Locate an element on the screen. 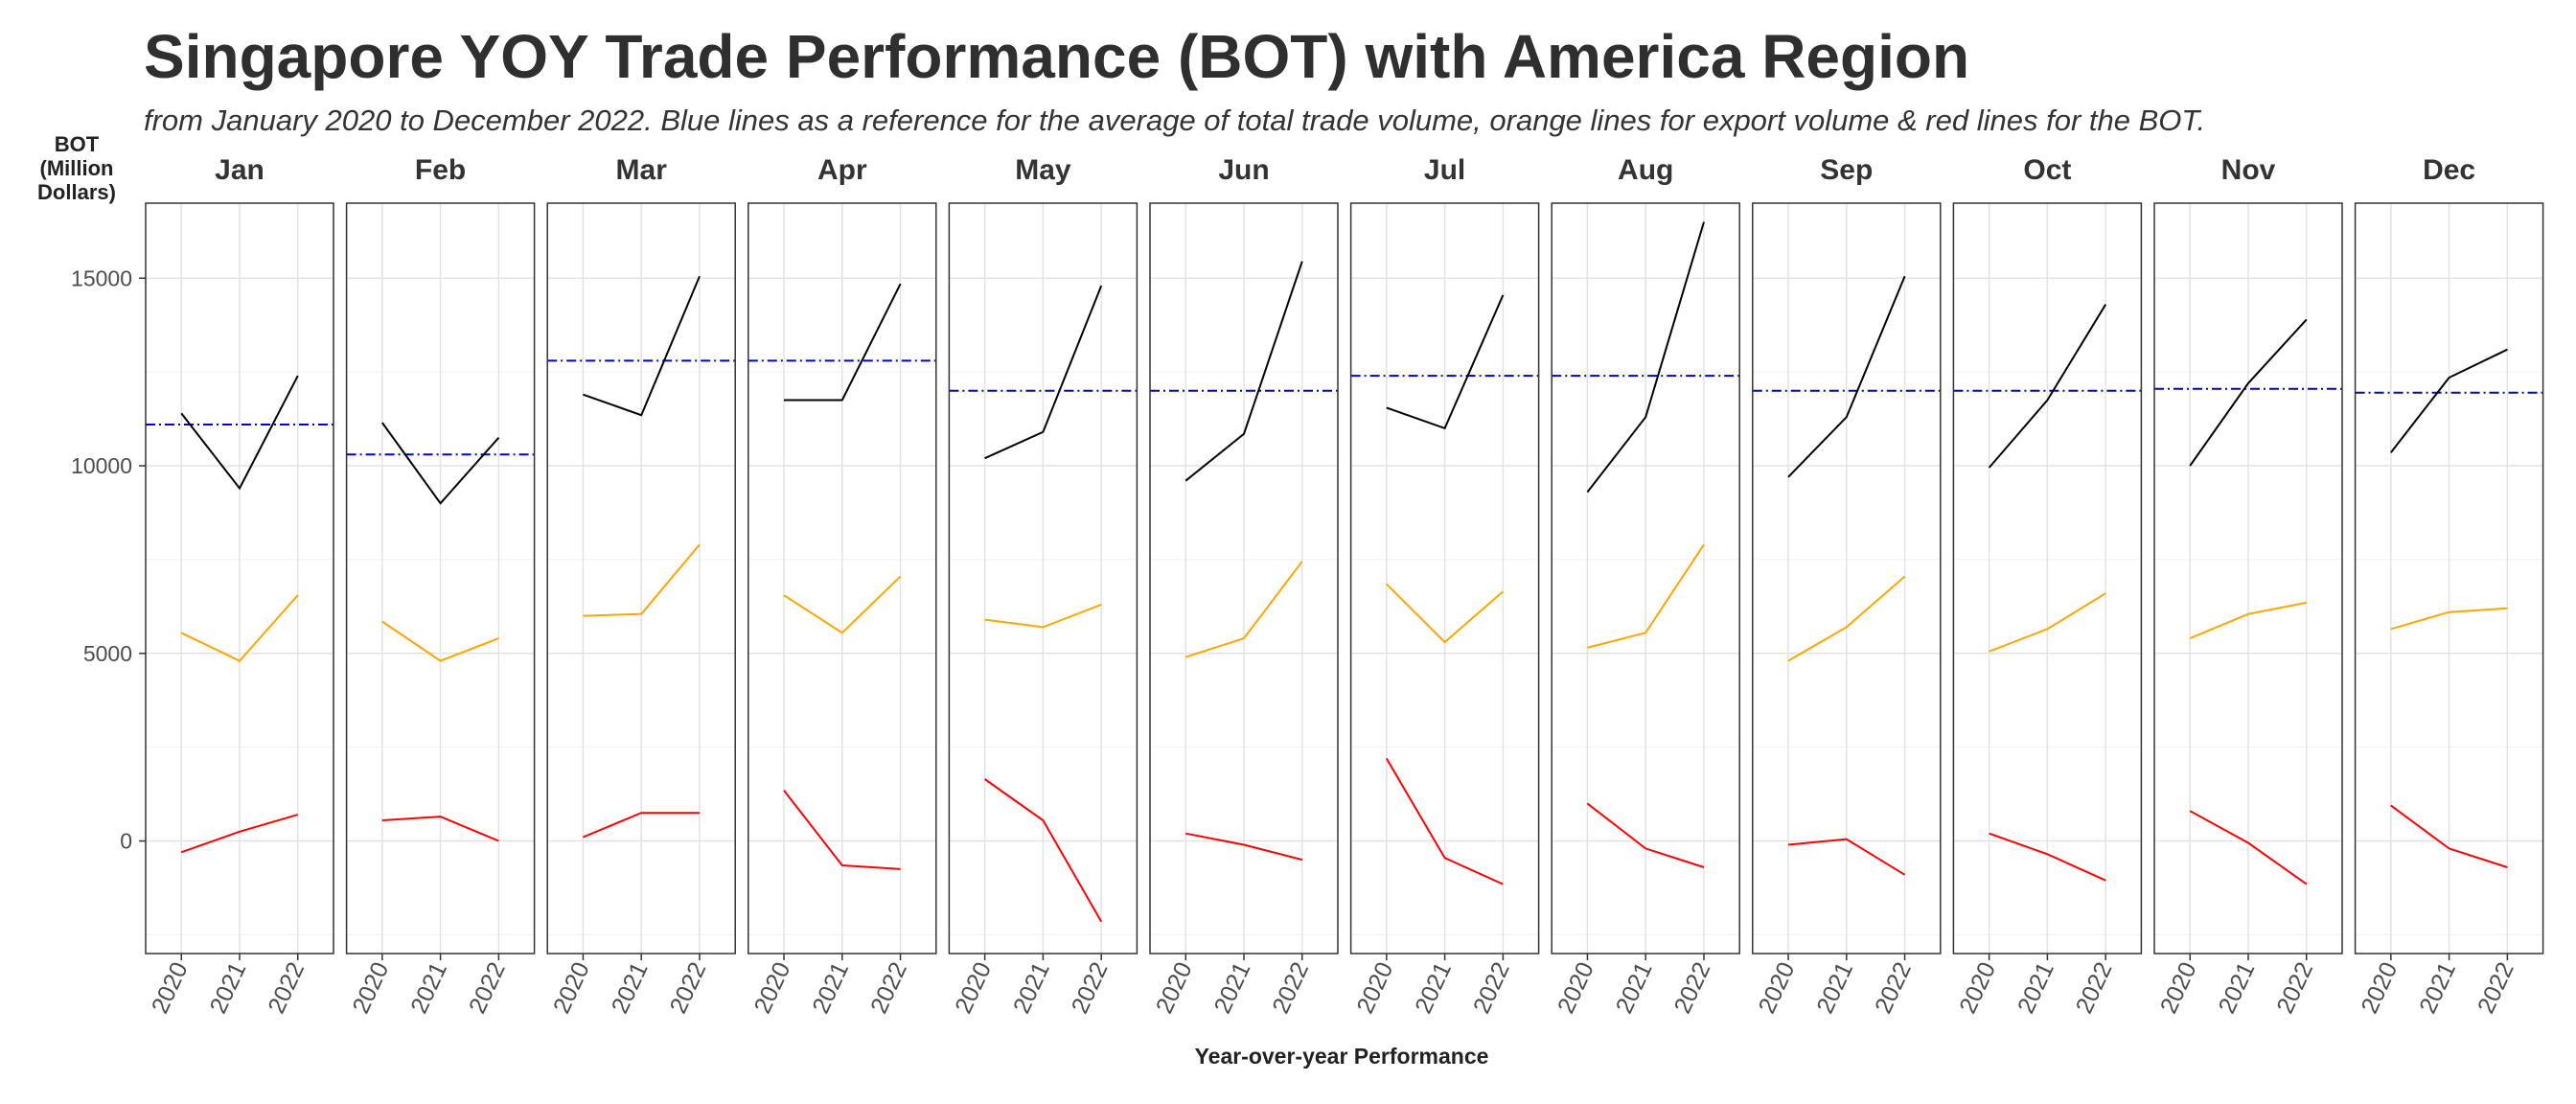 This screenshot has height=1104, width=2576. y-tick-label: 0 is located at coordinates (126, 841).